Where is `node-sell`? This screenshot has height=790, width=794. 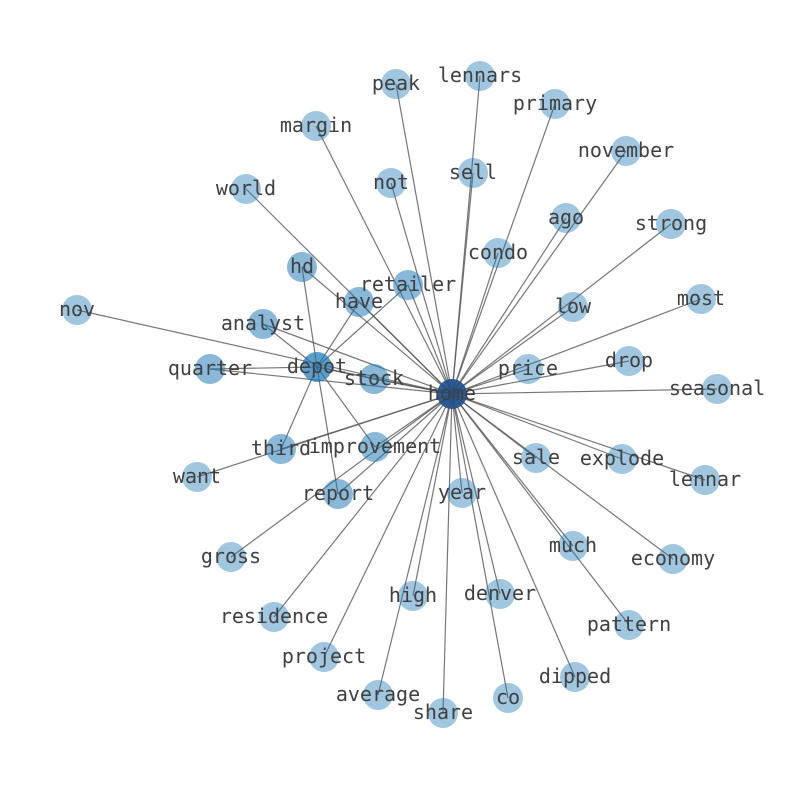 node-sell is located at coordinates (473, 173).